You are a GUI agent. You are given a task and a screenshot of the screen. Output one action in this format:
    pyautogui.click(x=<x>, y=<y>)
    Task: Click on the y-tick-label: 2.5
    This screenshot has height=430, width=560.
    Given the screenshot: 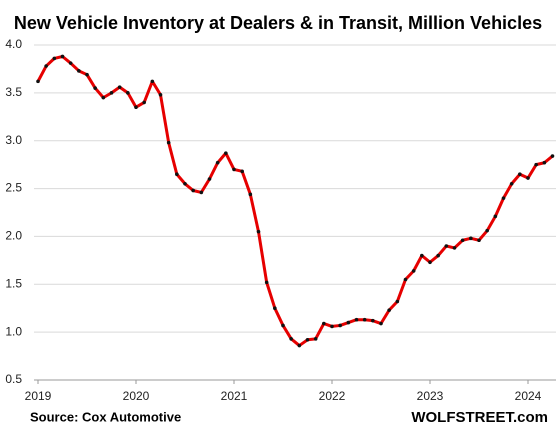 What is the action you would take?
    pyautogui.click(x=13, y=188)
    